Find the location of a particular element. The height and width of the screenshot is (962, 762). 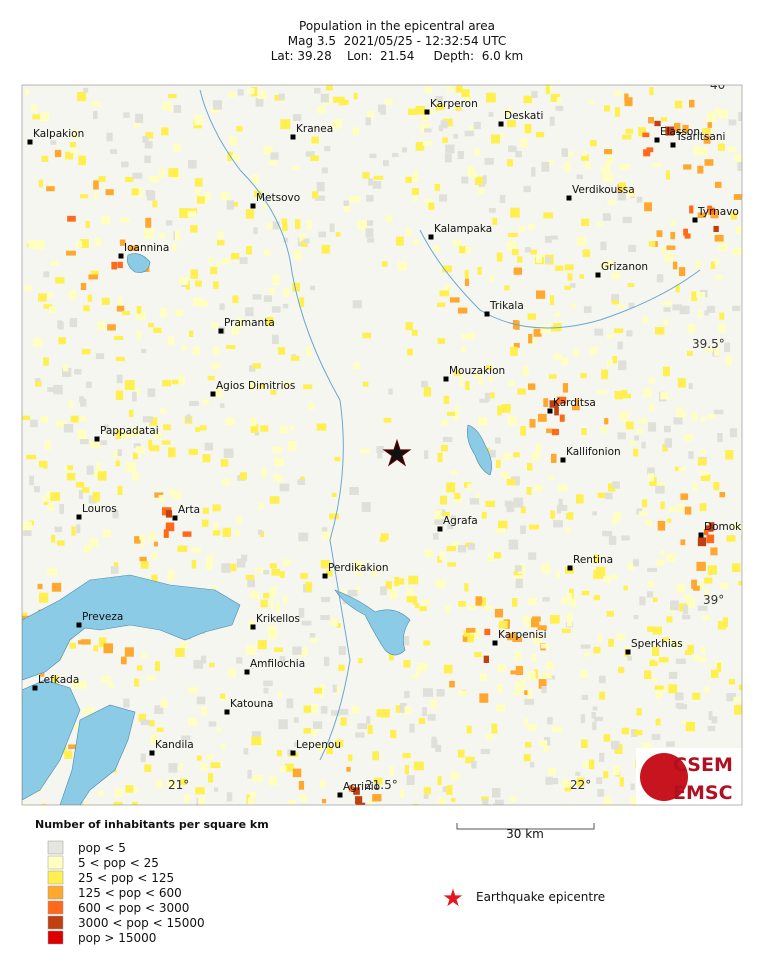

town-label: Karperon is located at coordinates (454, 104).